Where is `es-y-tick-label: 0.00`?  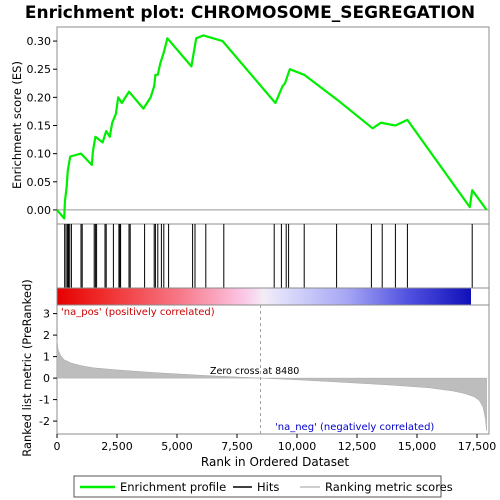 es-y-tick-label: 0.00 is located at coordinates (39, 210).